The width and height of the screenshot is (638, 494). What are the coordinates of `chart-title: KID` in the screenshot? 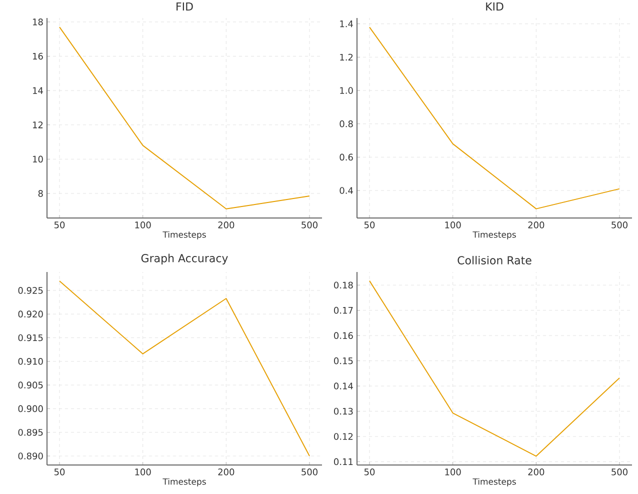 It's located at (495, 6).